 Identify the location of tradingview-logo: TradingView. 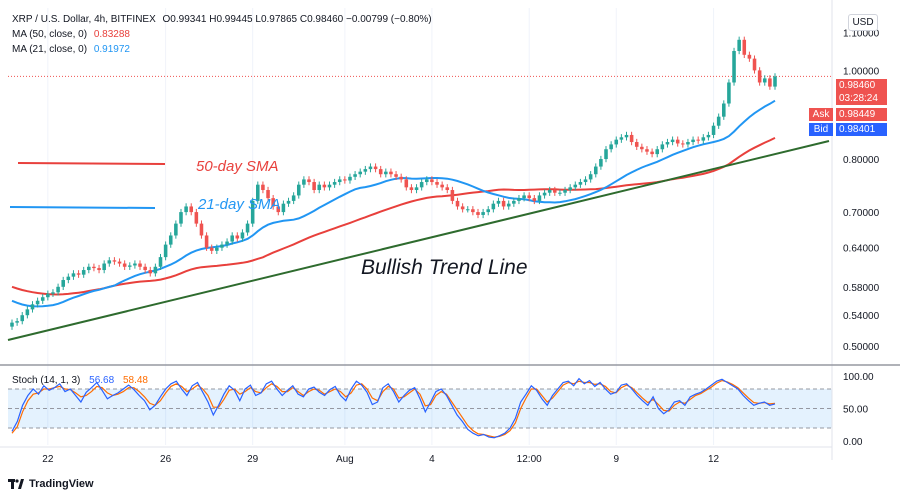
(51, 484).